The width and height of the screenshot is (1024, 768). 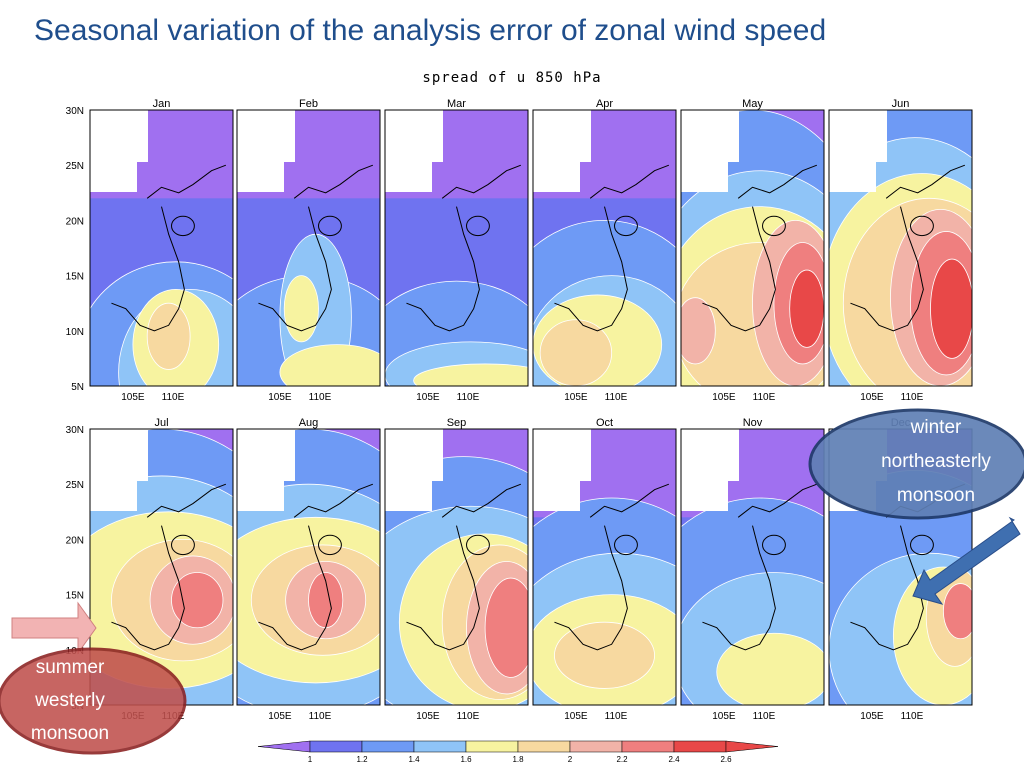 I want to click on panel-label-jul: Jul, so click(x=161, y=423).